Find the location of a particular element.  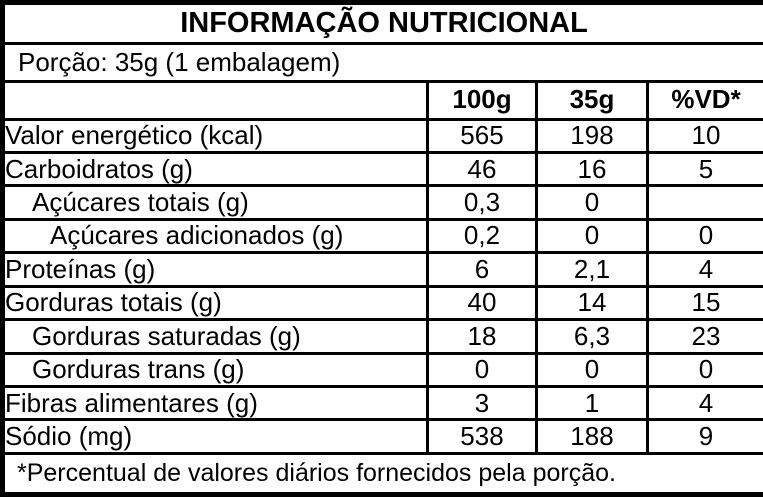

column-header-100g: 100g is located at coordinates (482, 100).